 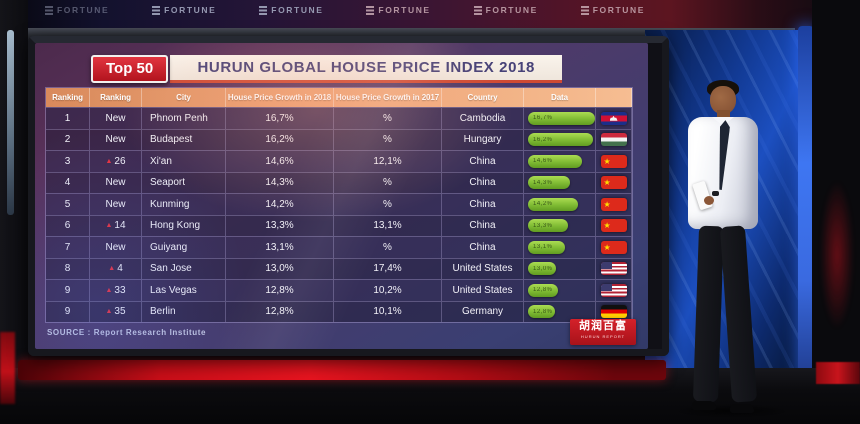 What do you see at coordinates (561, 118) in the screenshot?
I see `growth-bar: 16,7%` at bounding box center [561, 118].